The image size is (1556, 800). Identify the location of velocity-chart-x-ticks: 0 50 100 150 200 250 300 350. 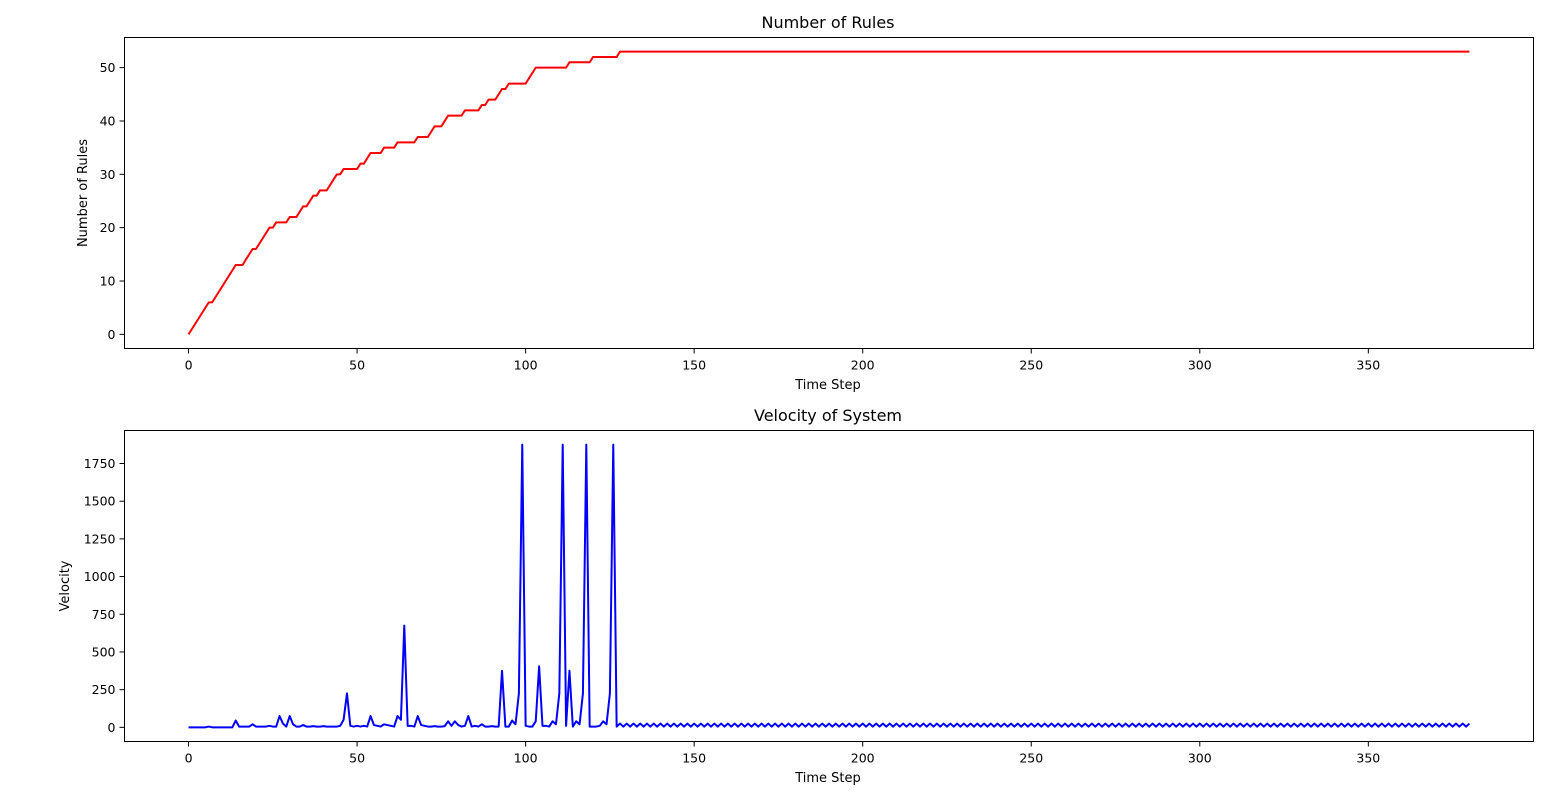
(782, 753).